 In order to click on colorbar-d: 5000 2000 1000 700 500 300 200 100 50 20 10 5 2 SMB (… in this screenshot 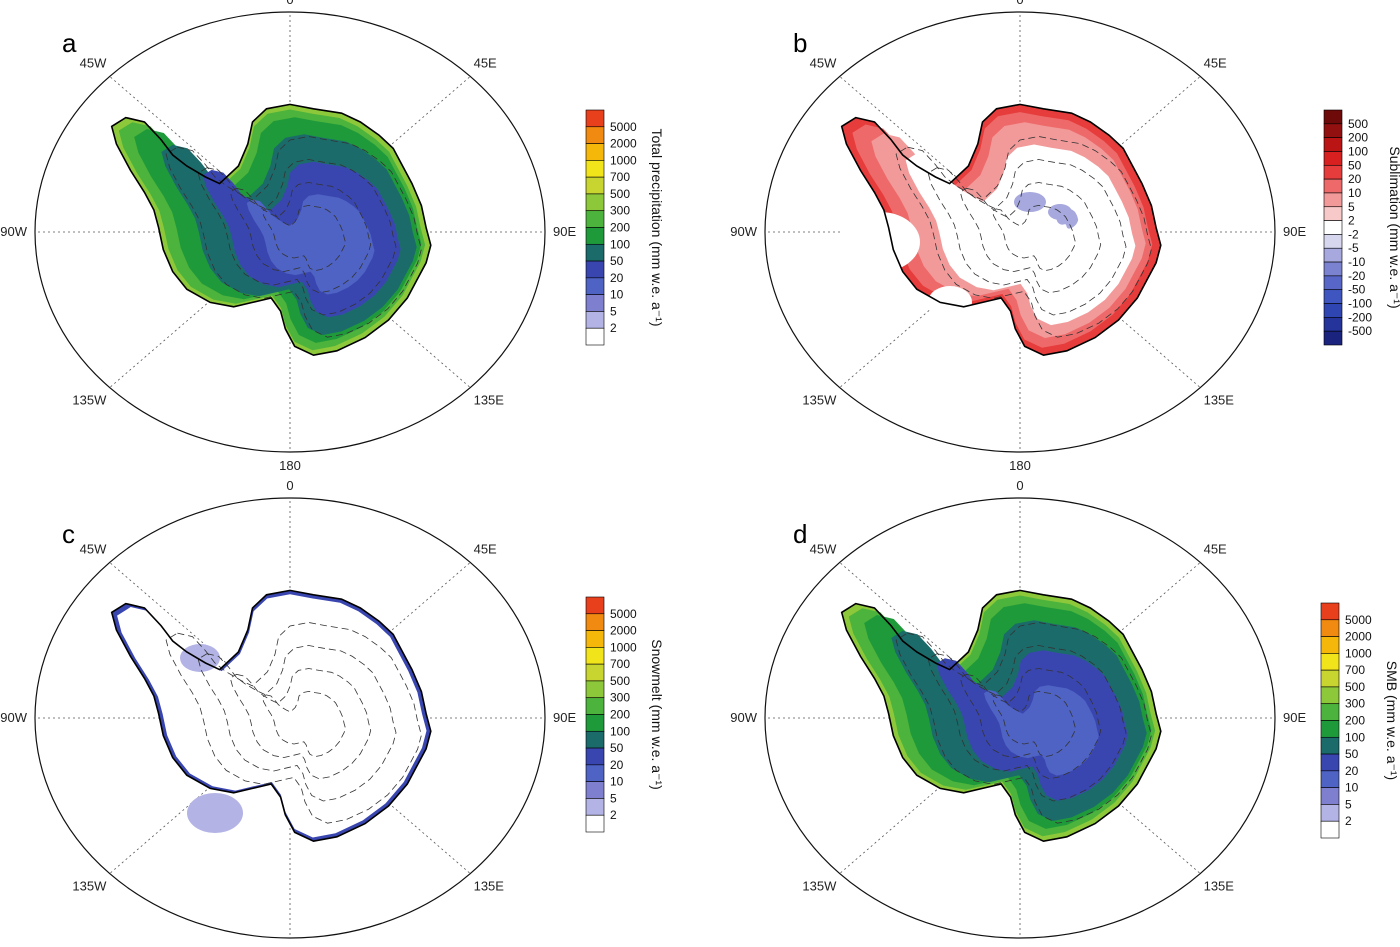, I will do `click(1360, 720)`.